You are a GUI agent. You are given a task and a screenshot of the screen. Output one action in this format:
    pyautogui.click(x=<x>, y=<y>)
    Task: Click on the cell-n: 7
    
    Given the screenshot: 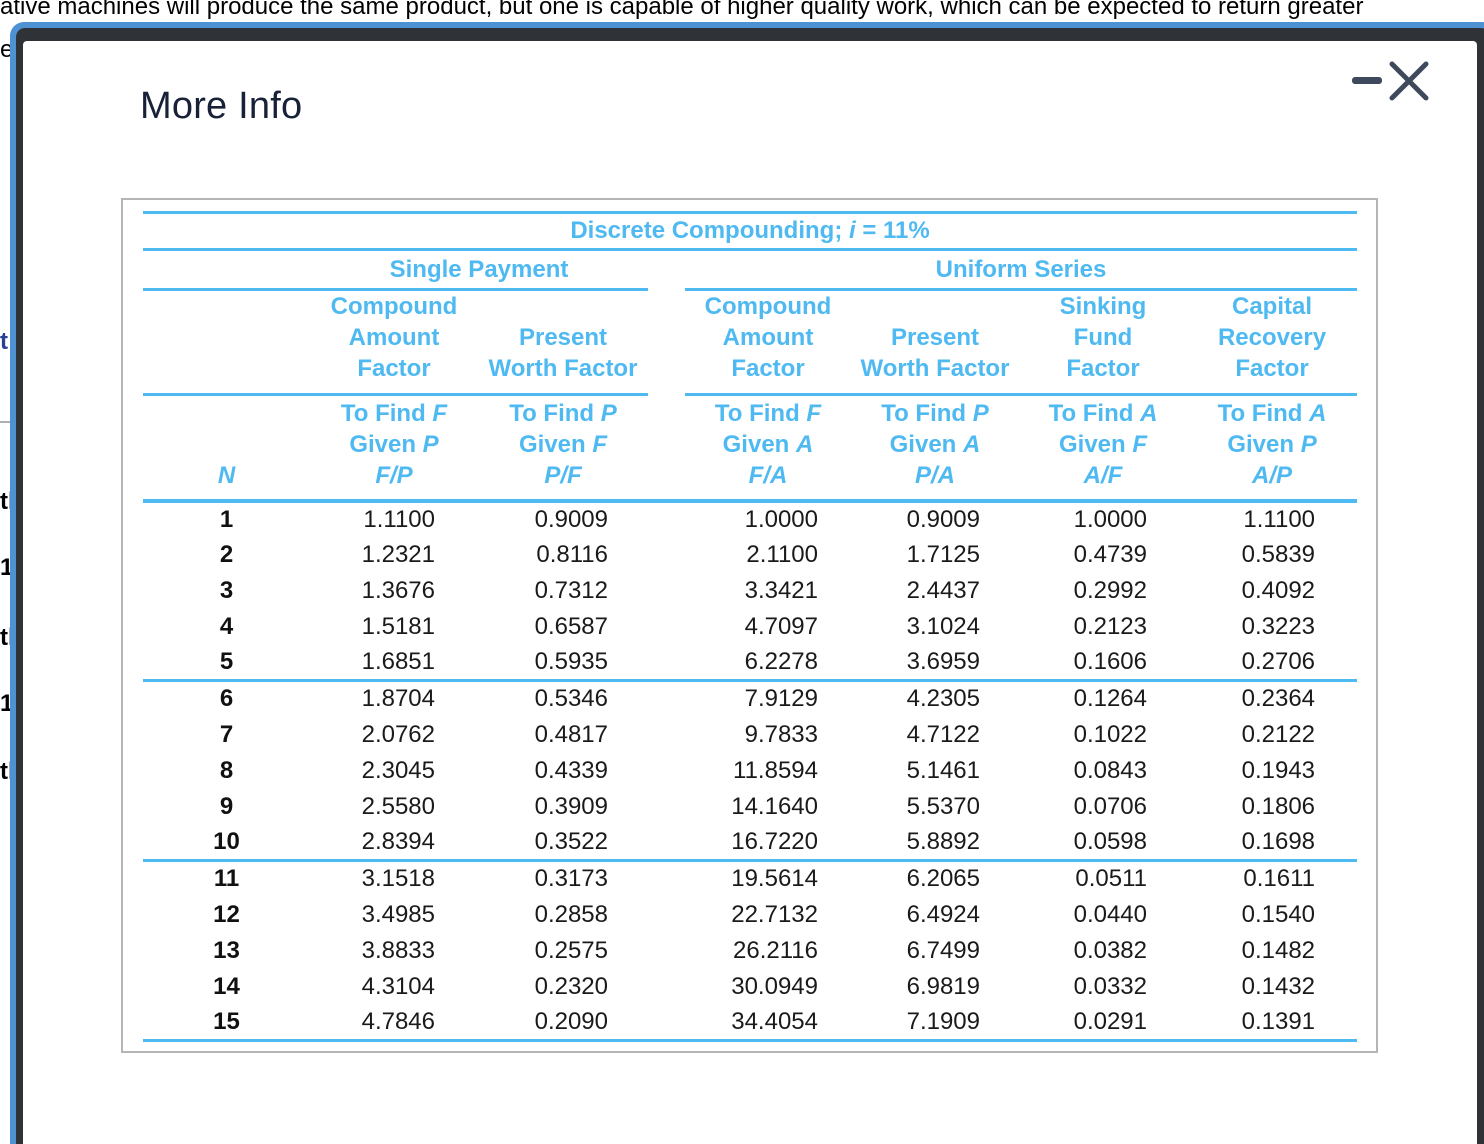 What is the action you would take?
    pyautogui.click(x=226, y=734)
    